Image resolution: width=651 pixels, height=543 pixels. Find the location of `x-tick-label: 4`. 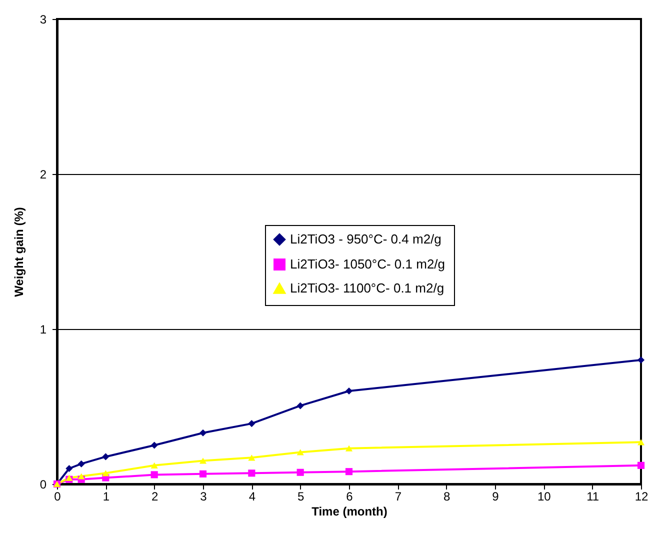

x-tick-label: 4 is located at coordinates (252, 497).